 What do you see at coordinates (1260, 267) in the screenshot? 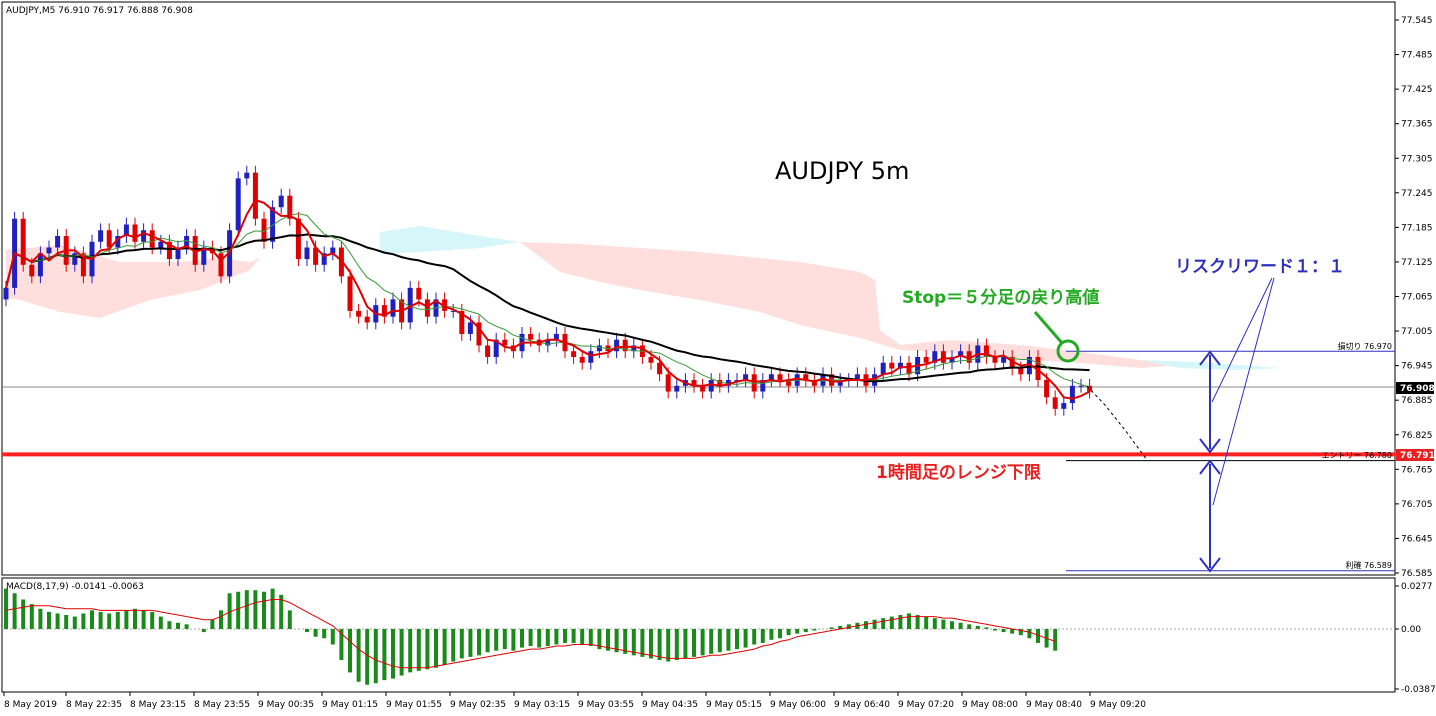
I see `risk-reward-annotation: リスクリワード１：１` at bounding box center [1260, 267].